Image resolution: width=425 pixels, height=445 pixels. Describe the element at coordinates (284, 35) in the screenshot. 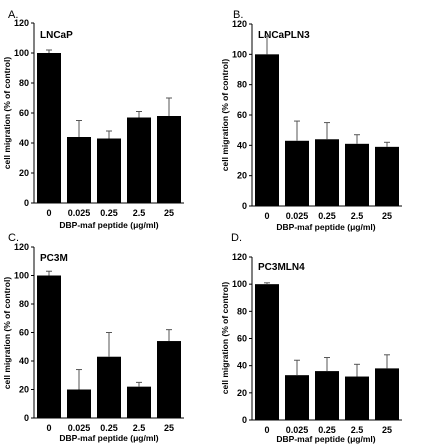

I see `cell-line-title: LNCaPLN3` at that location.